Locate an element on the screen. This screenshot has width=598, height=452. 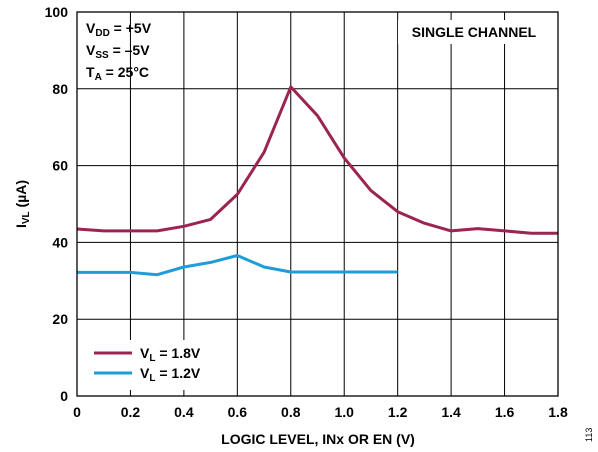
x-tick-label: 1.2 is located at coordinates (398, 412).